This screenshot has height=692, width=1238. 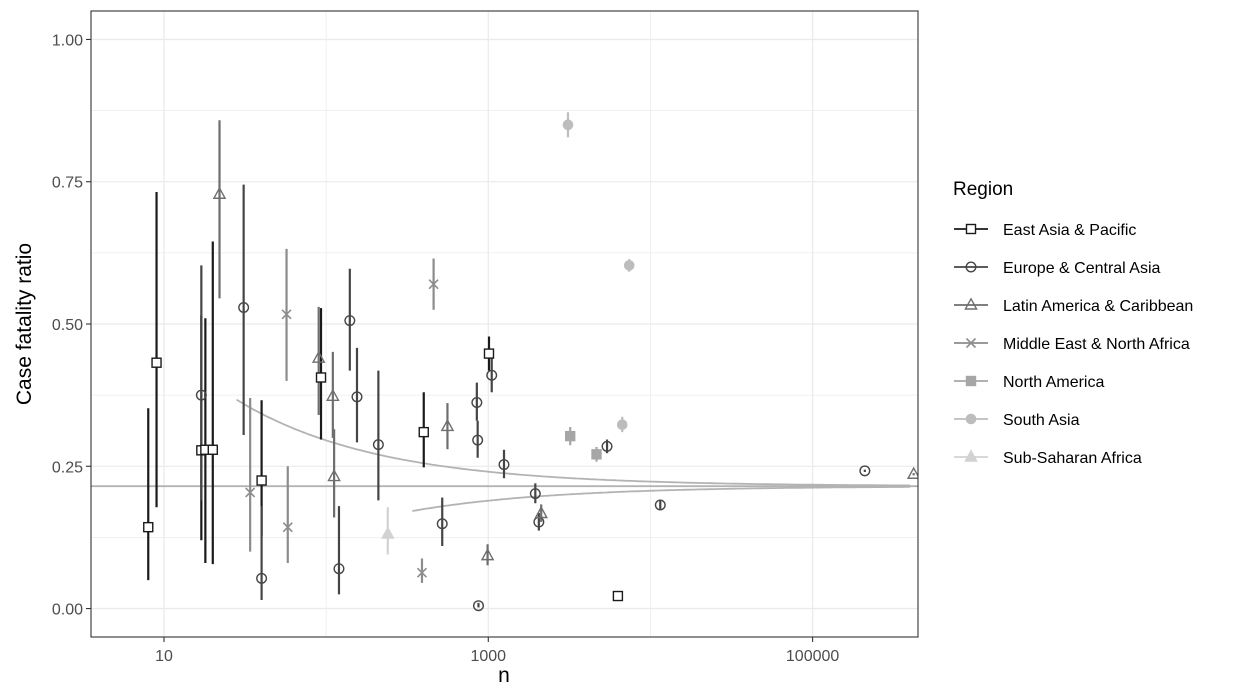 I want to click on x-axis: 10 1000 100000, so click(x=497, y=651).